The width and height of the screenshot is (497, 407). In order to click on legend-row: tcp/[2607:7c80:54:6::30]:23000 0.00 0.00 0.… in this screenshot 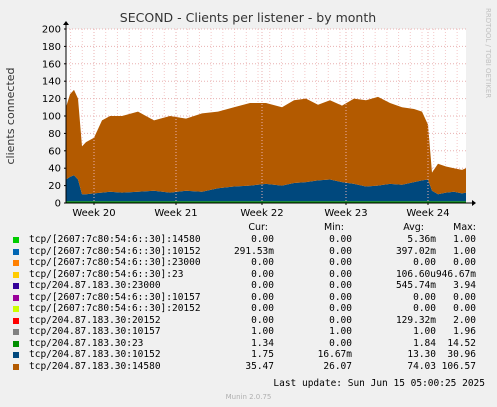, I will do `click(248, 262)`.